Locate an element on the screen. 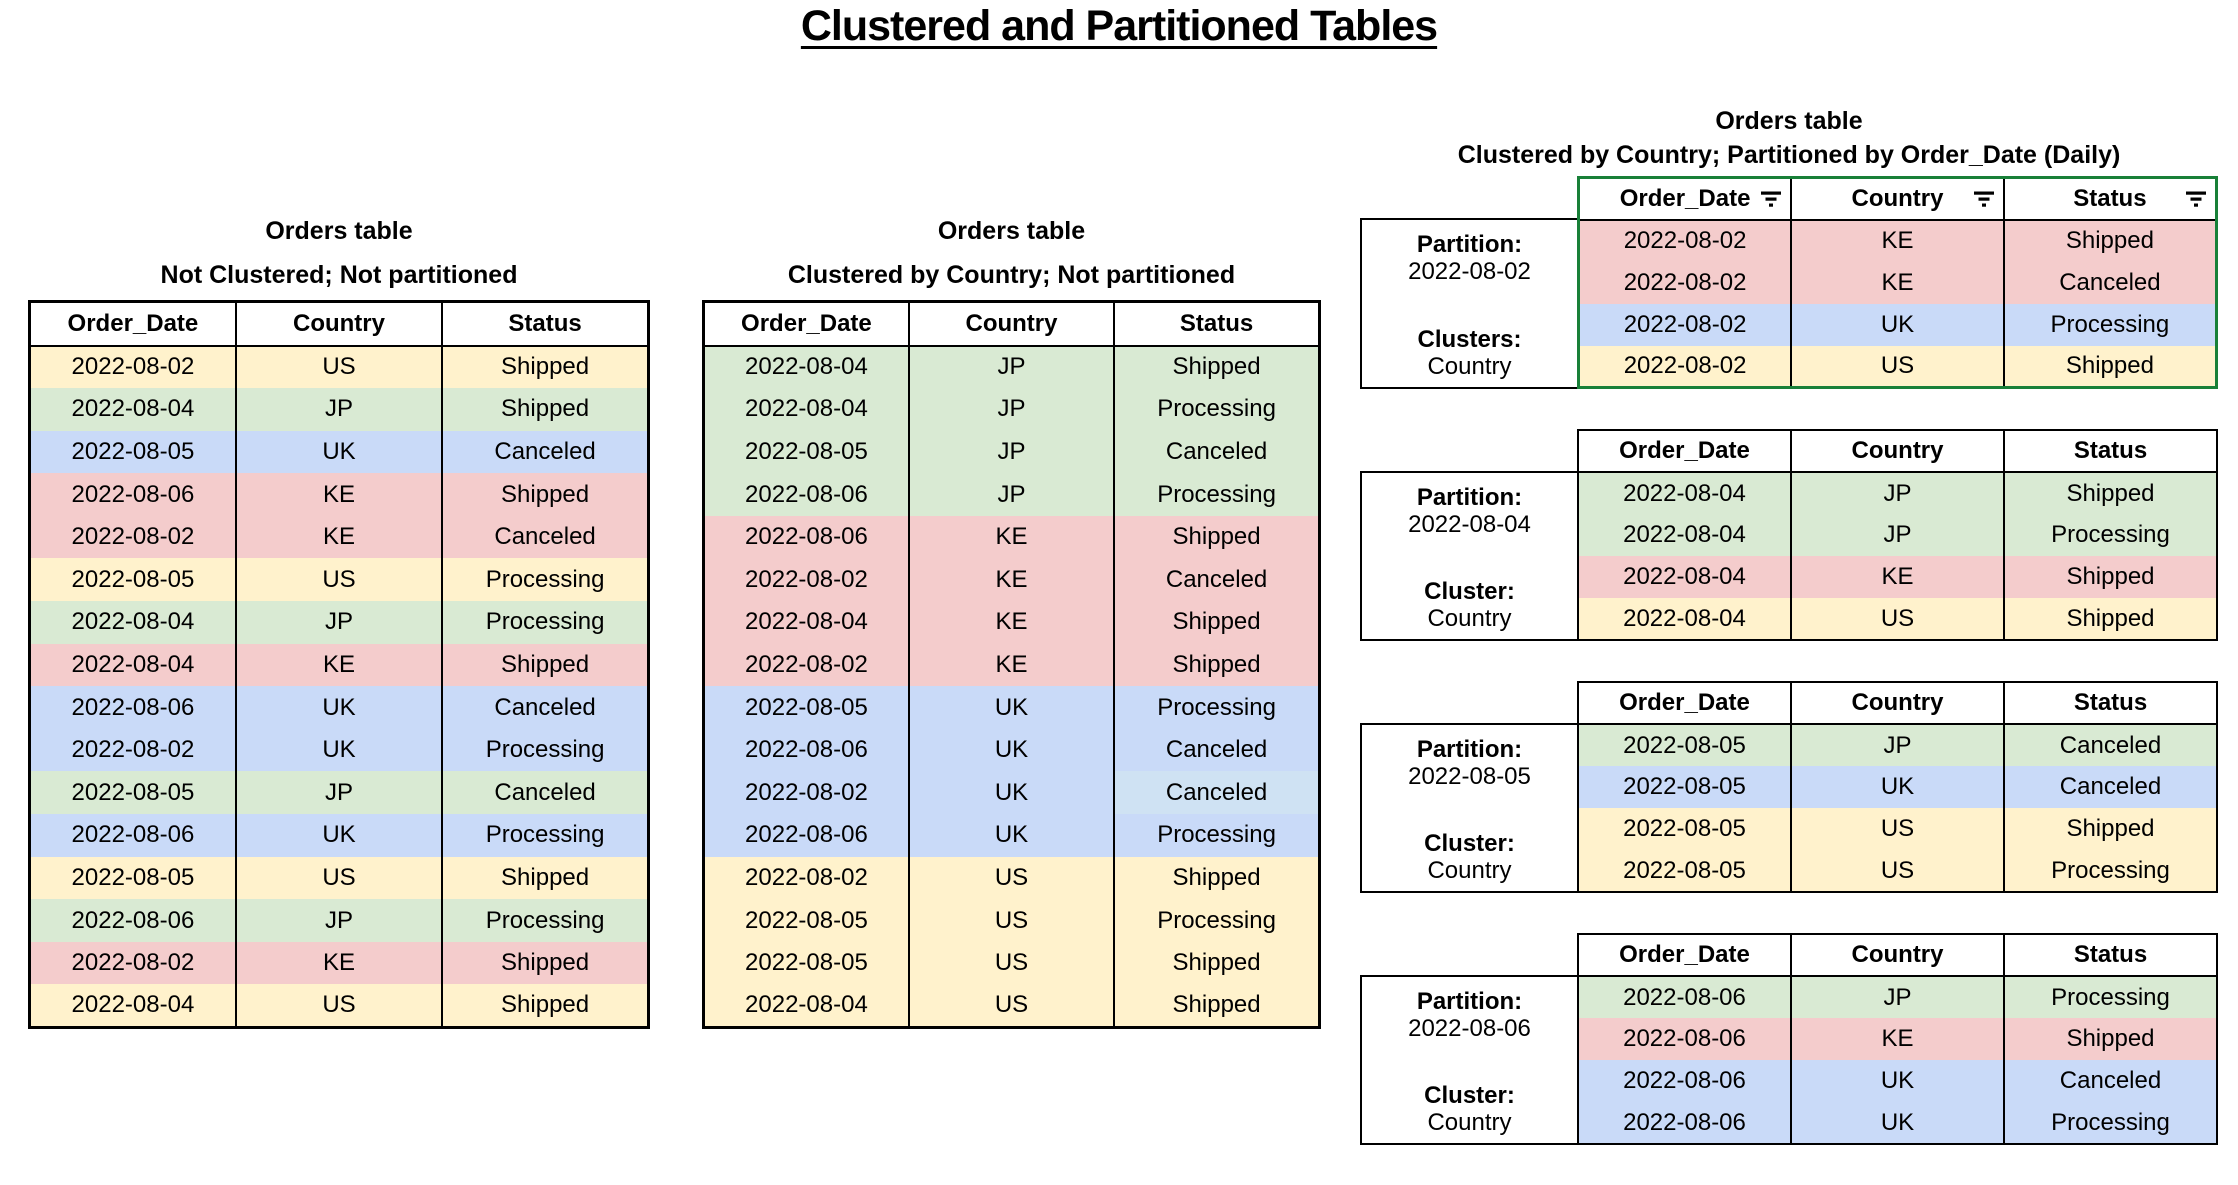 The width and height of the screenshot is (2238, 1185). table-row: 2022-08-04 JP Shipped is located at coordinates (339, 409).